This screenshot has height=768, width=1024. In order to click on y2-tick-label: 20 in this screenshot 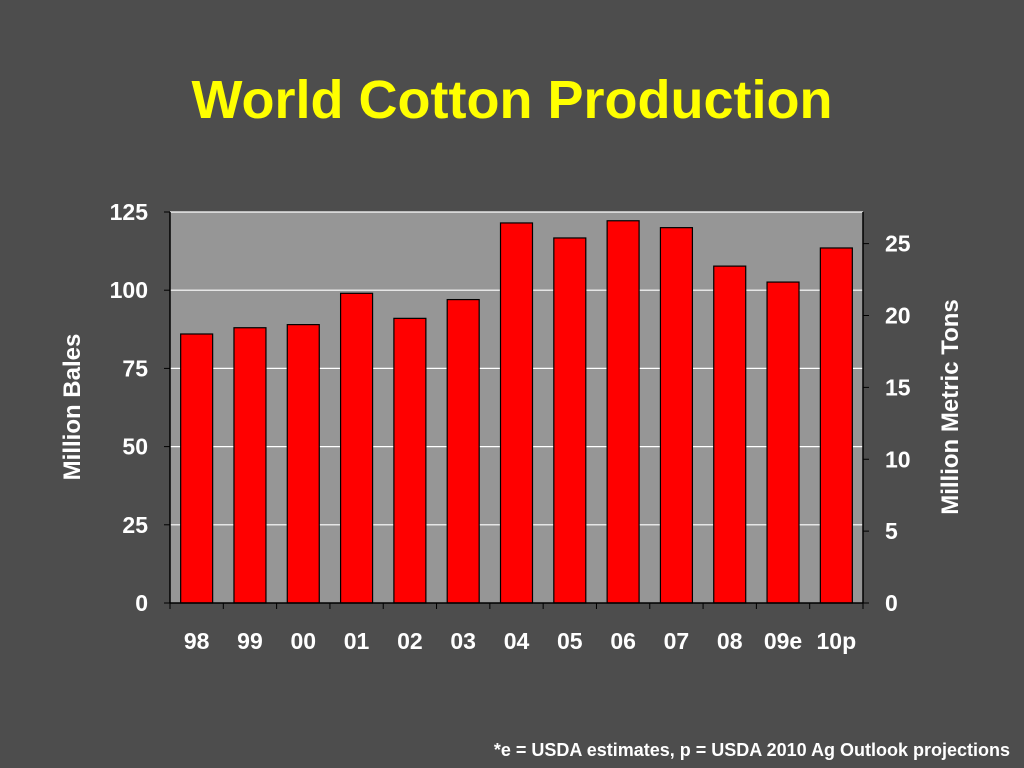, I will do `click(898, 316)`.